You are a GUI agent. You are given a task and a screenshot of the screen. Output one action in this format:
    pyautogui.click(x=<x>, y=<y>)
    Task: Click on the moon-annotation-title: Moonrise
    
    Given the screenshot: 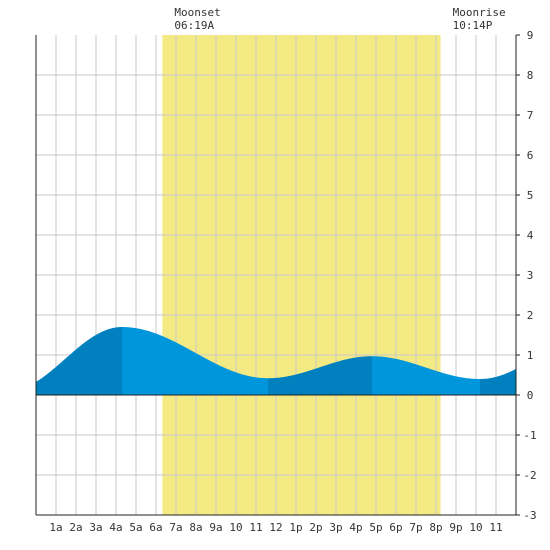 What is the action you would take?
    pyautogui.click(x=479, y=12)
    